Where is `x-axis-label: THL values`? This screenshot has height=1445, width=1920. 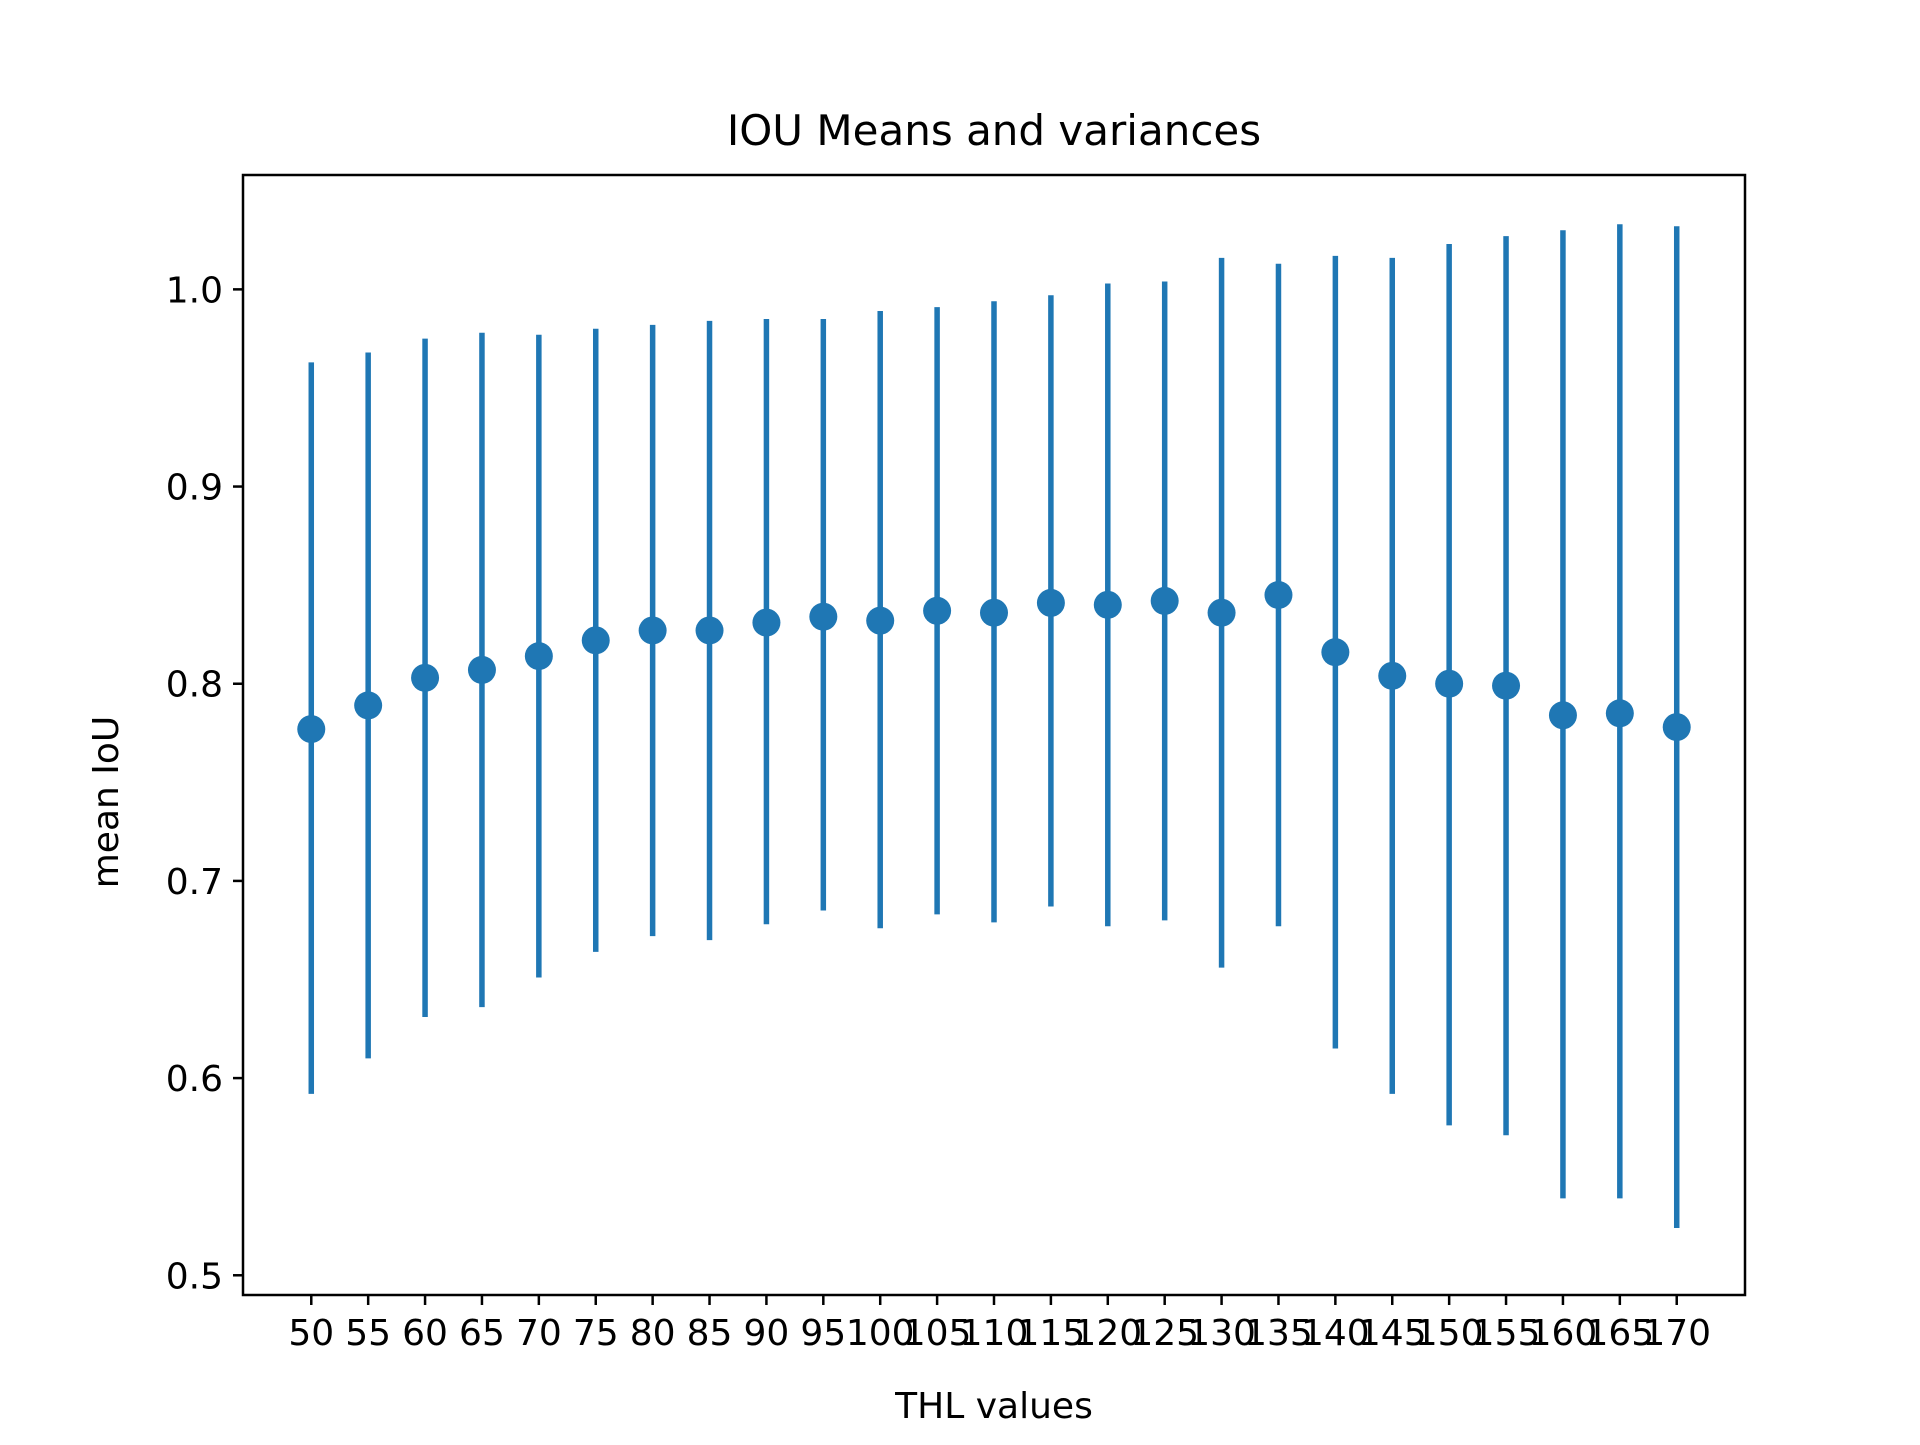
x-axis-label: THL values is located at coordinates (993, 1406).